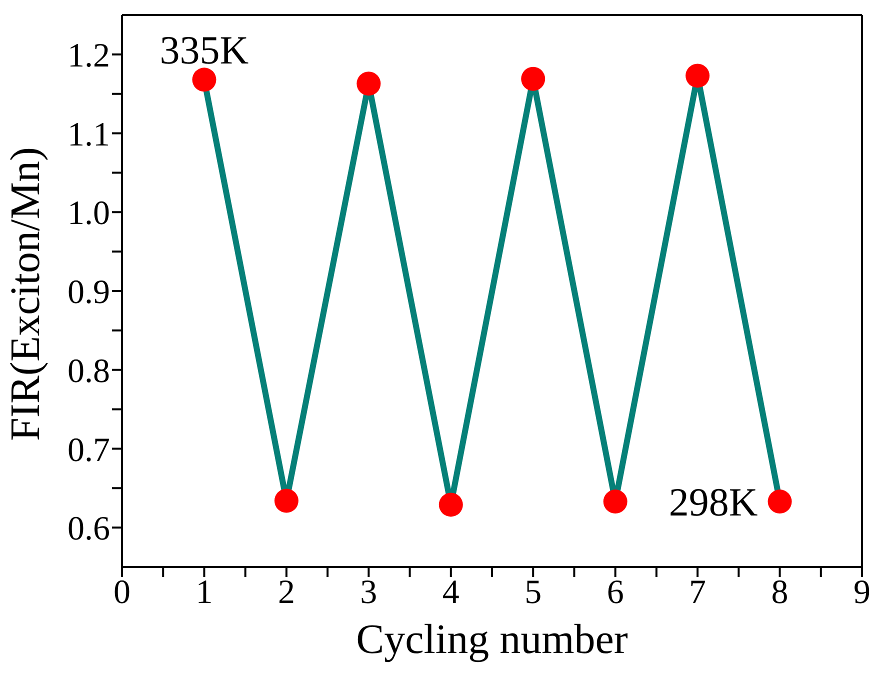 The height and width of the screenshot is (675, 877). Describe the element at coordinates (369, 593) in the screenshot. I see `x-tick-label: 3` at that location.